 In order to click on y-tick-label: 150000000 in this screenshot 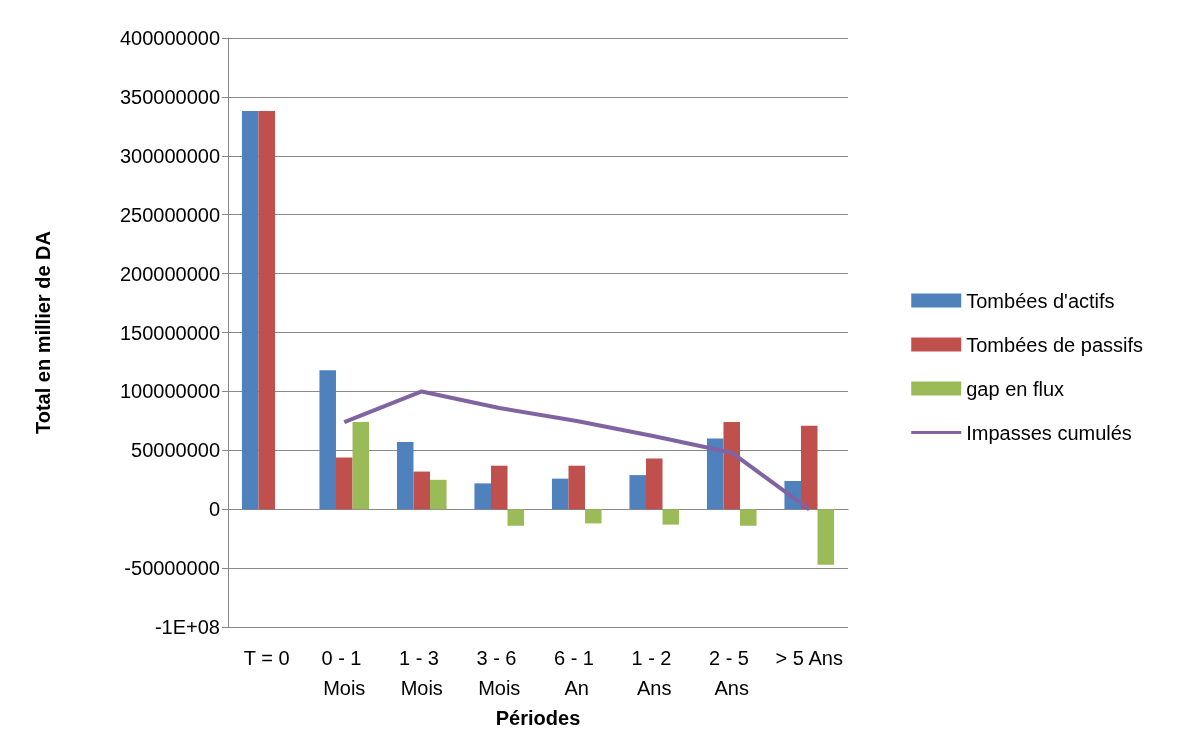, I will do `click(169, 332)`.